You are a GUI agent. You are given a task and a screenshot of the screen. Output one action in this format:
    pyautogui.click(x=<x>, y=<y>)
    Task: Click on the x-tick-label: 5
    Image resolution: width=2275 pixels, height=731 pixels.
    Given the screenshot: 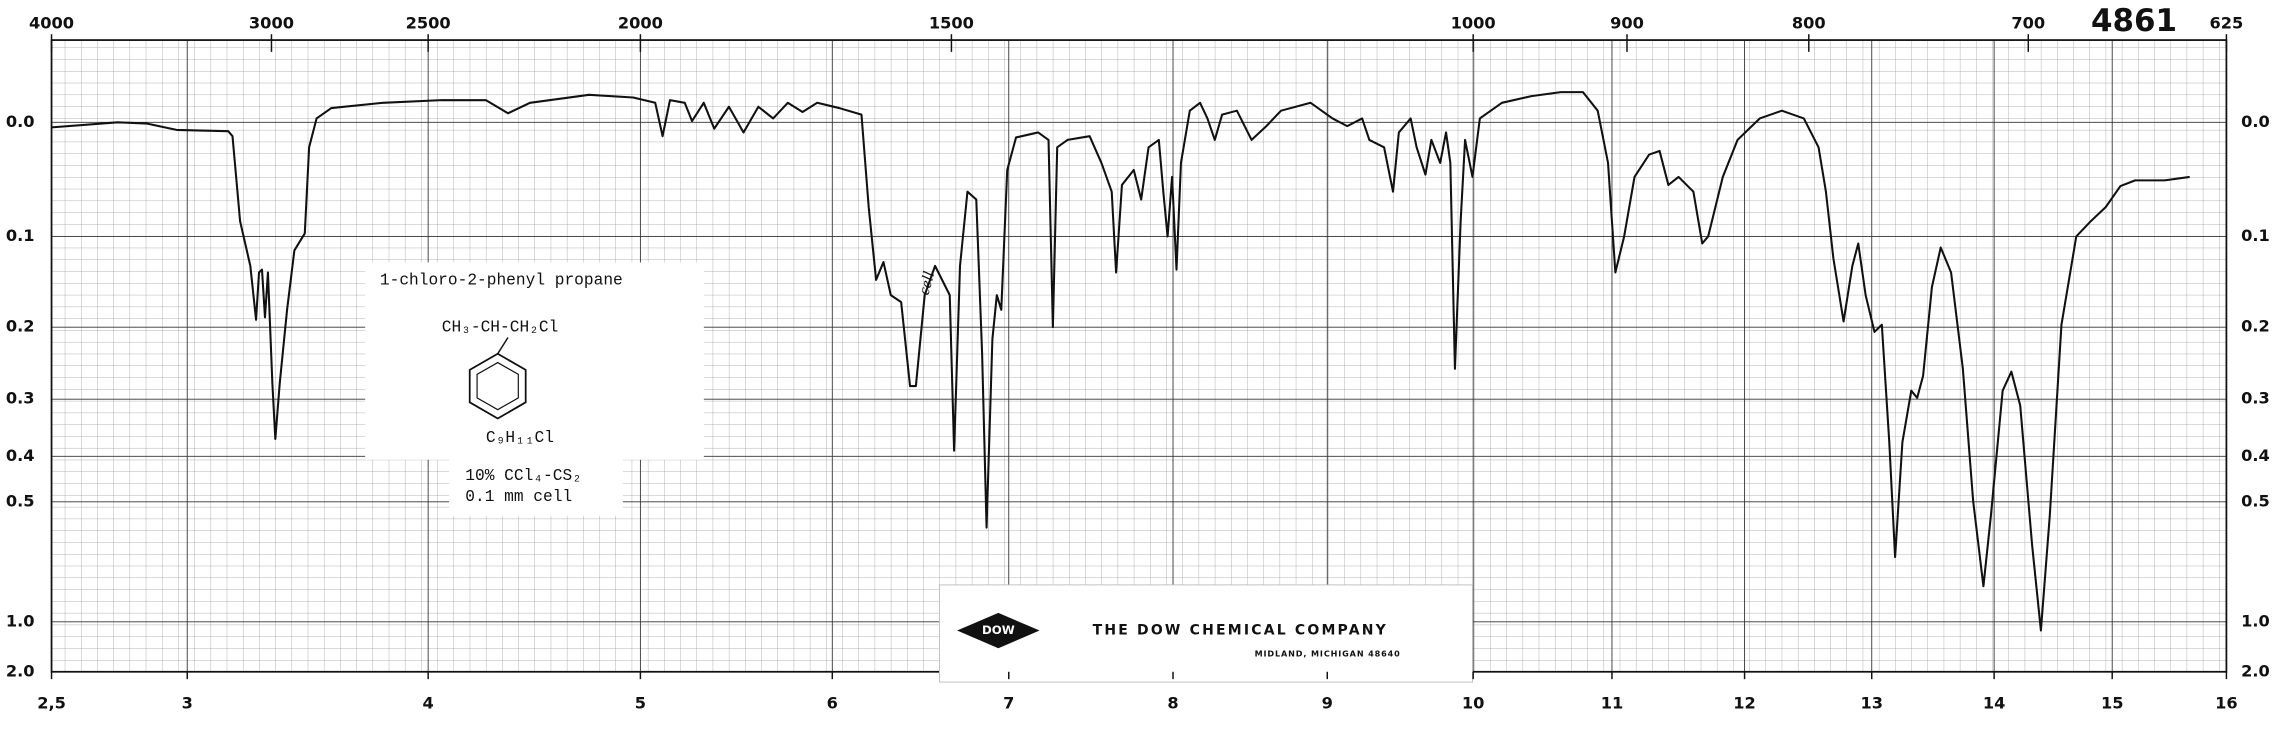 What is the action you would take?
    pyautogui.click(x=640, y=703)
    